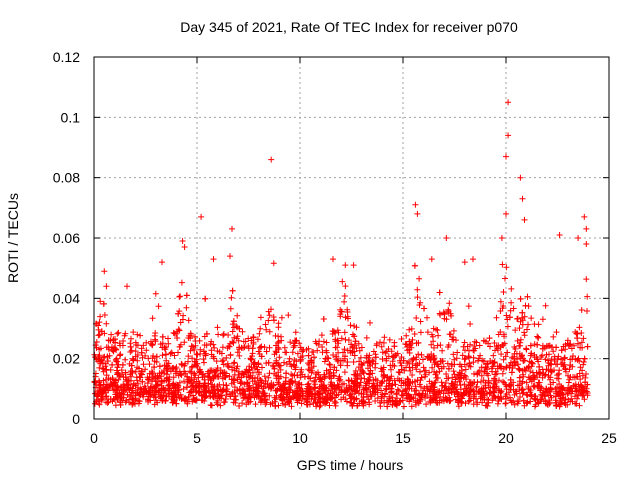  I want to click on x-tick-label: 25, so click(609, 438).